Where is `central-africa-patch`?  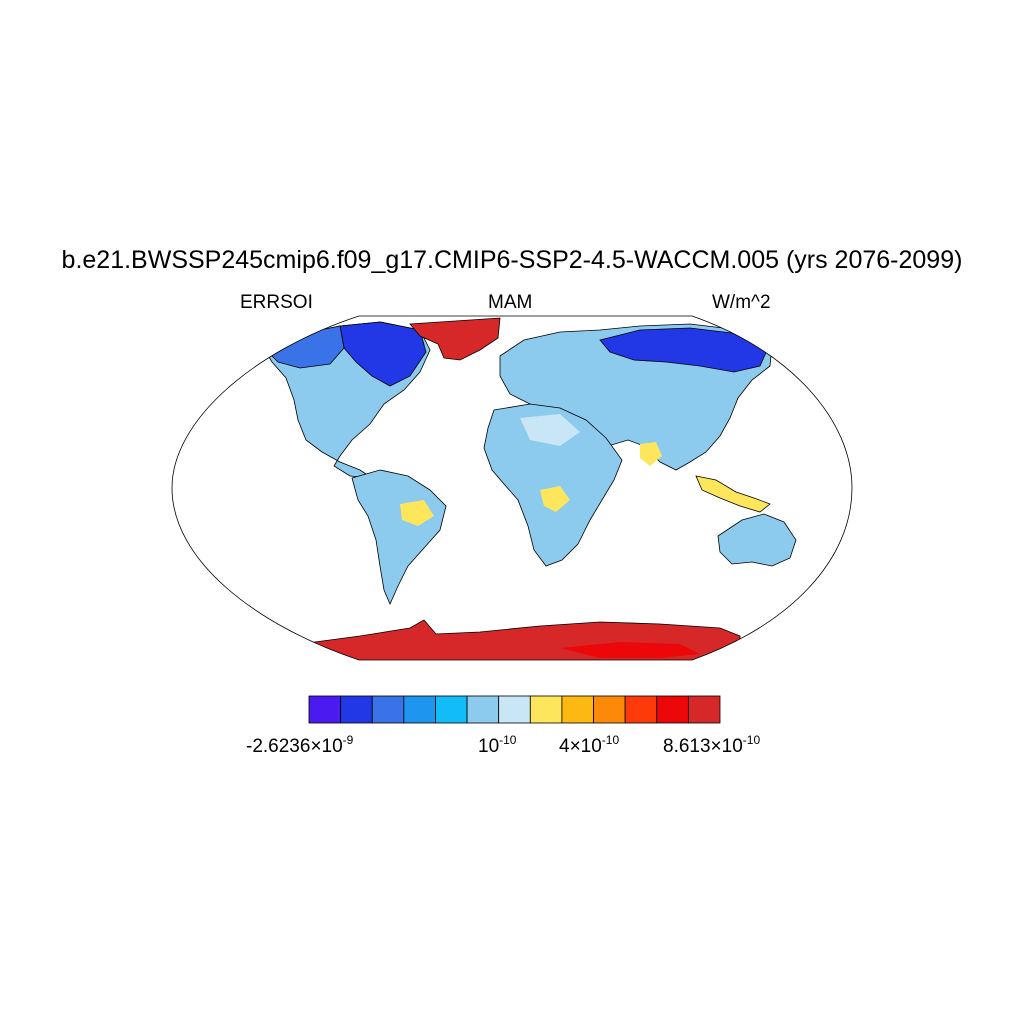
central-africa-patch is located at coordinates (555, 499).